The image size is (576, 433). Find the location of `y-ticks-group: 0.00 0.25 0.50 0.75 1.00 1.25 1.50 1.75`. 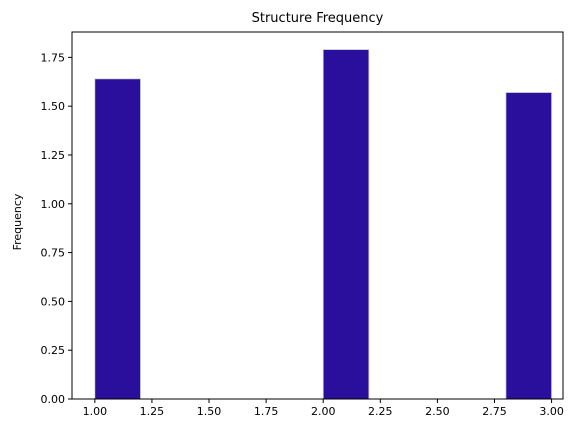

y-ticks-group: 0.00 0.25 0.50 0.75 1.00 1.25 1.50 1.75 is located at coordinates (56, 228).